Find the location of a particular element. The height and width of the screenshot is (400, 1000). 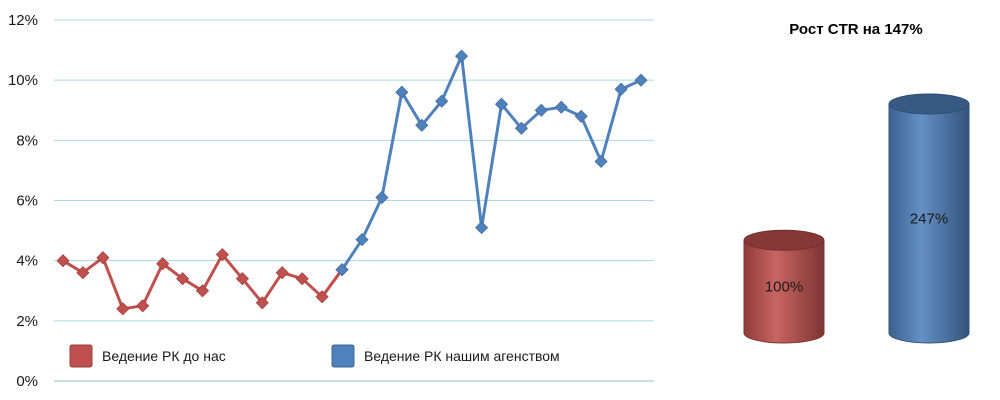

y-tick-label: 6% is located at coordinates (27, 201).